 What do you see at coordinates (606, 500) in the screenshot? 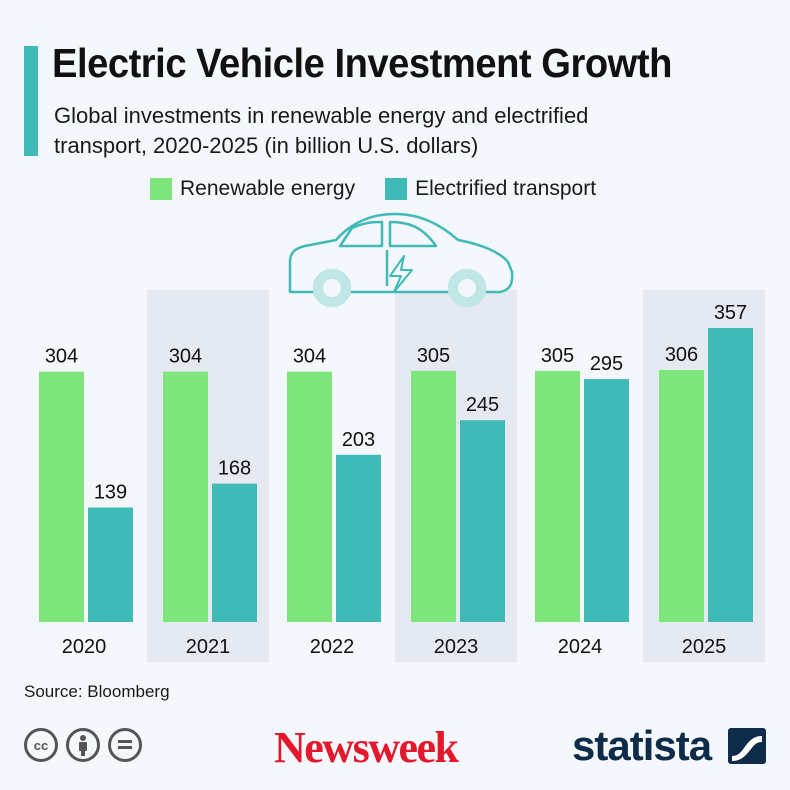
I see `bar-transport-2024` at bounding box center [606, 500].